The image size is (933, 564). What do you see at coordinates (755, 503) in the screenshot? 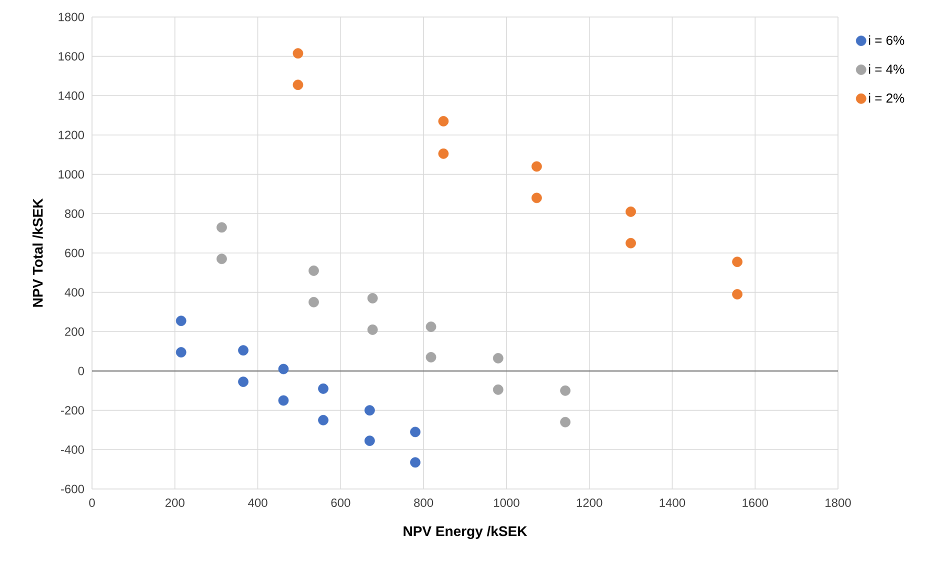
I see `x-tick-label: 1600` at bounding box center [755, 503].